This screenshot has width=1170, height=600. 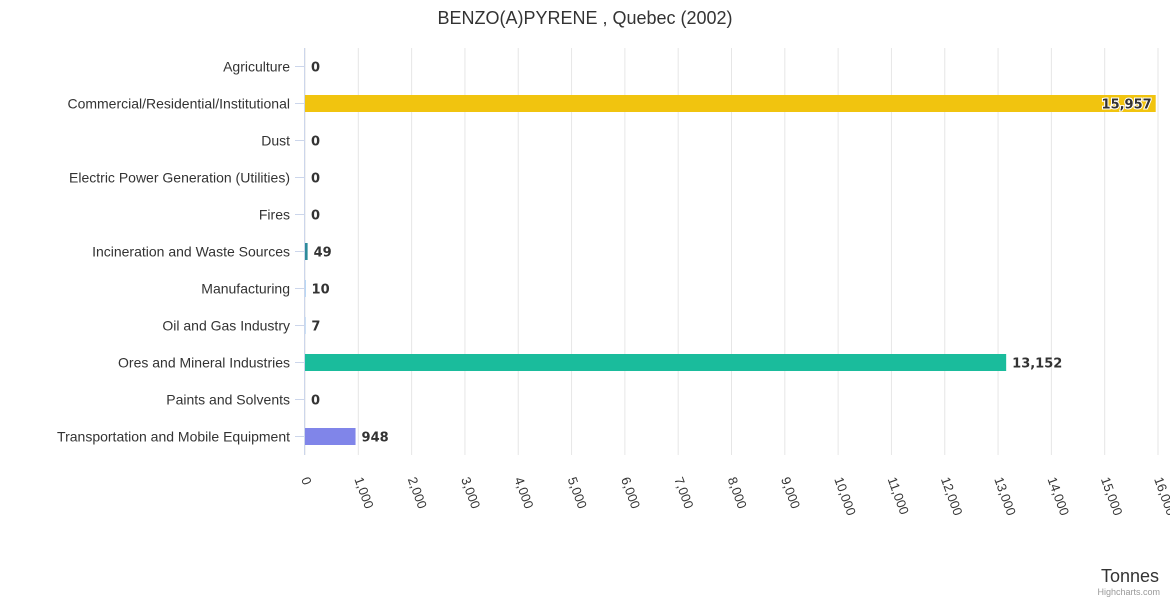 I want to click on category-label: Agriculture, so click(x=256, y=67).